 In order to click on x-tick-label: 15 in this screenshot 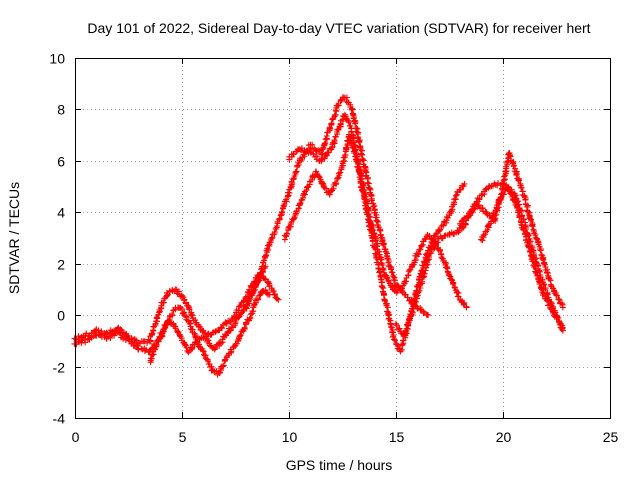, I will do `click(397, 437)`.